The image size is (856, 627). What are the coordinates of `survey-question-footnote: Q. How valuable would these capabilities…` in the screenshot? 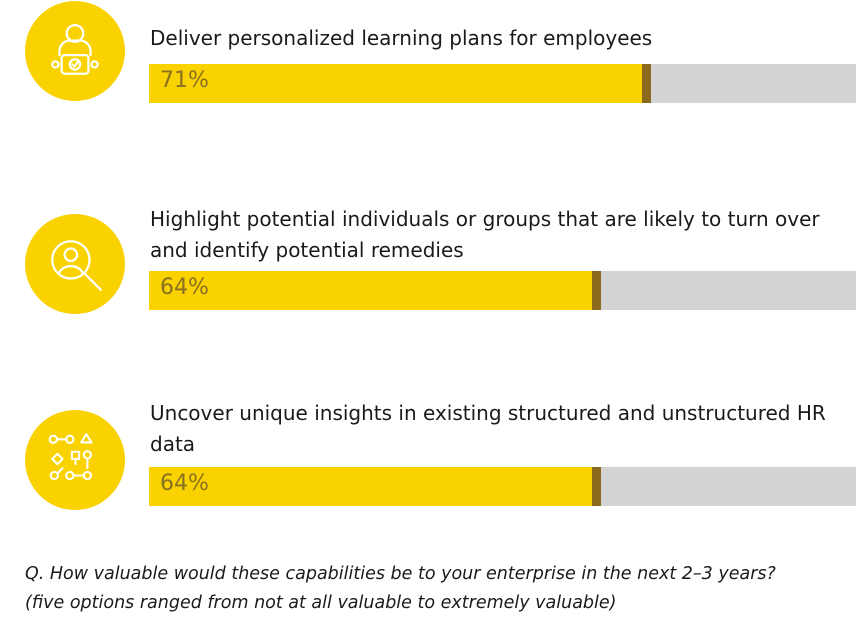 It's located at (440, 589).